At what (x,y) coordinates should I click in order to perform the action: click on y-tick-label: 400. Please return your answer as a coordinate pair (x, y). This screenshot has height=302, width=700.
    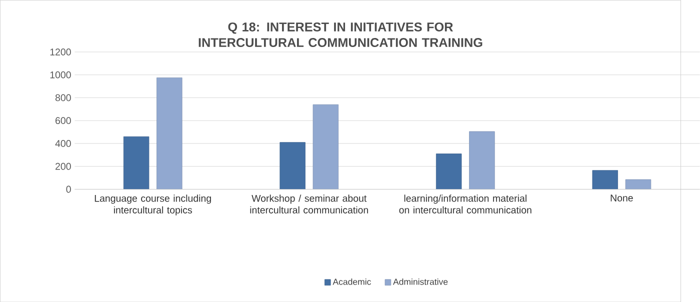
    Looking at the image, I should click on (63, 143).